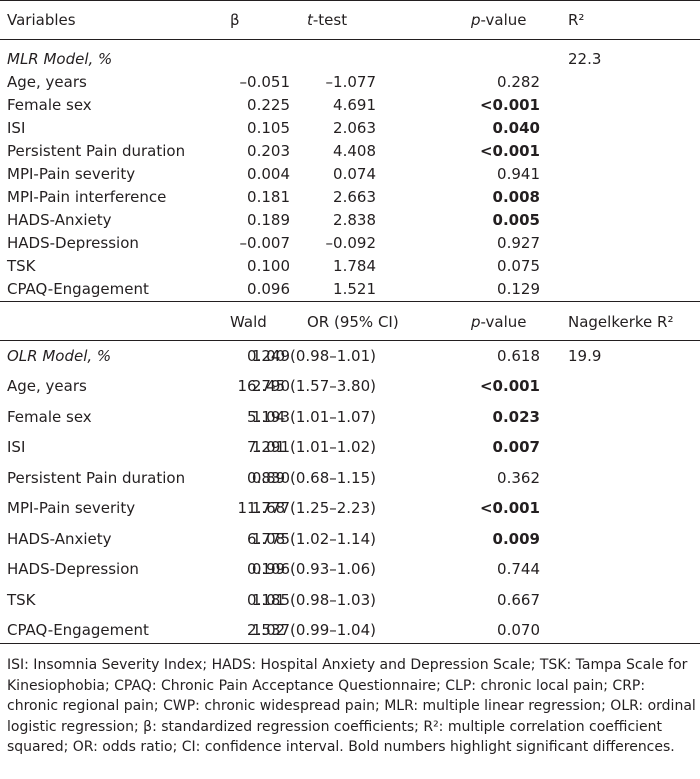 Image resolution: width=700 pixels, height=779 pixels. Describe the element at coordinates (87, 197) in the screenshot. I see `variable-name: MPI-Pain interference` at that location.